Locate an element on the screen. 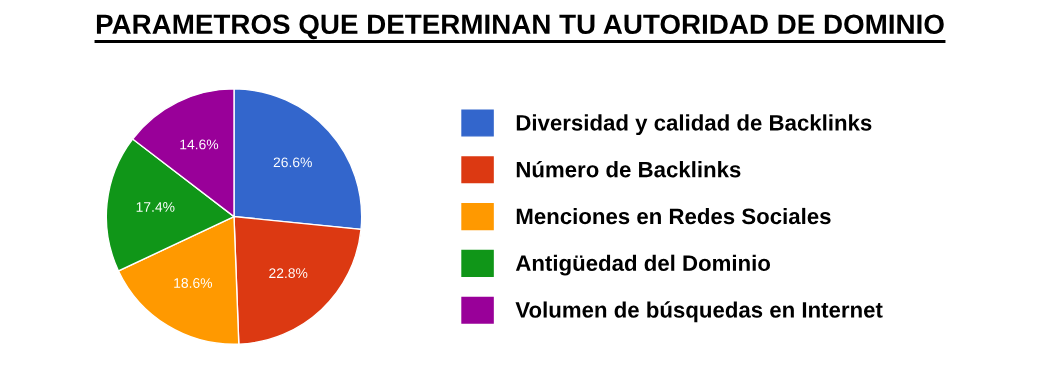 This screenshot has width=1040, height=380. legend-label: Volumen de búsquedas en Internet is located at coordinates (699, 312).